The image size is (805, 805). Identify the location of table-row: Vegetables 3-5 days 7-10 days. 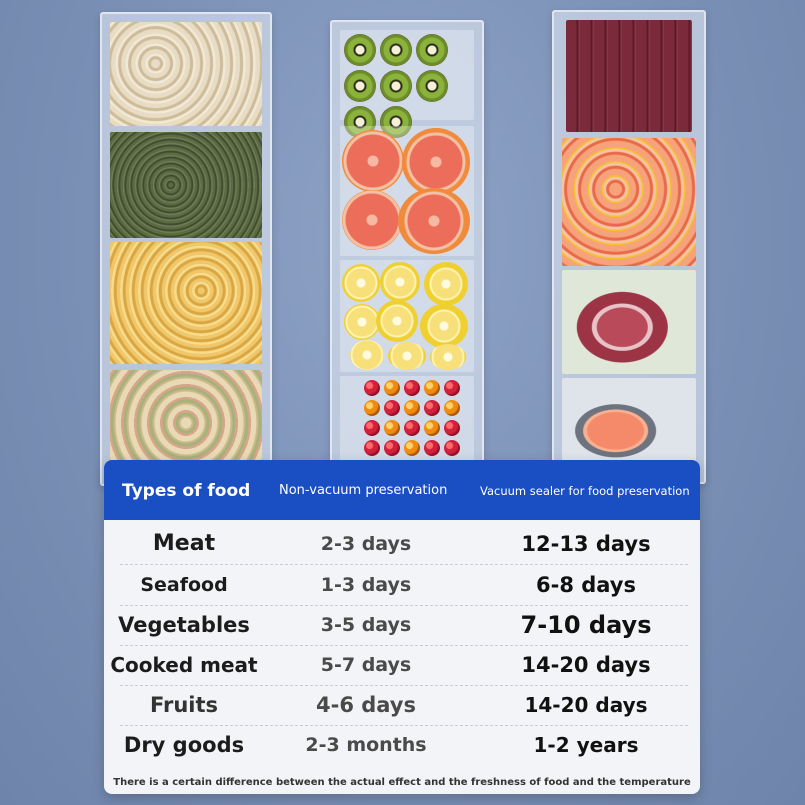
(403, 625).